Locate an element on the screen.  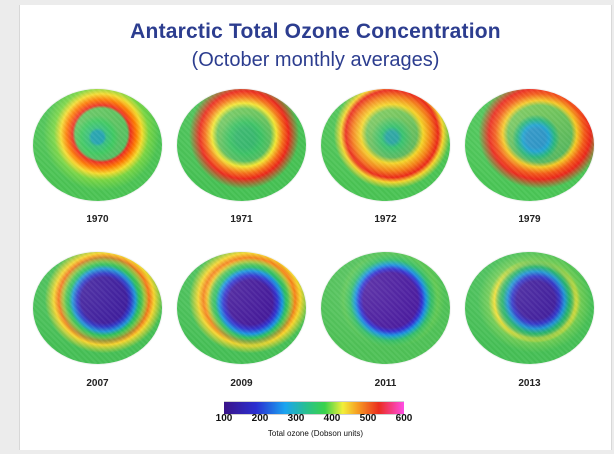
ozone-map-2009 is located at coordinates (241, 308).